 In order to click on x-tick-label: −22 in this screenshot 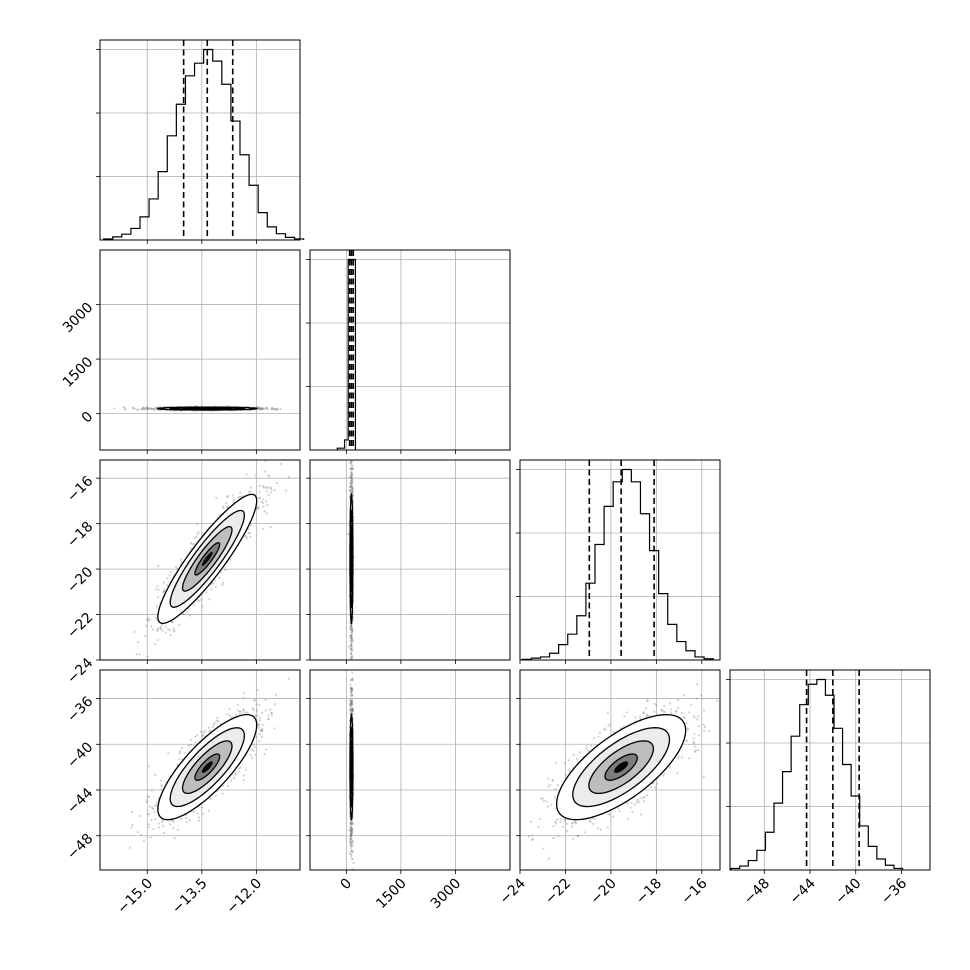, I will do `click(558, 892)`.